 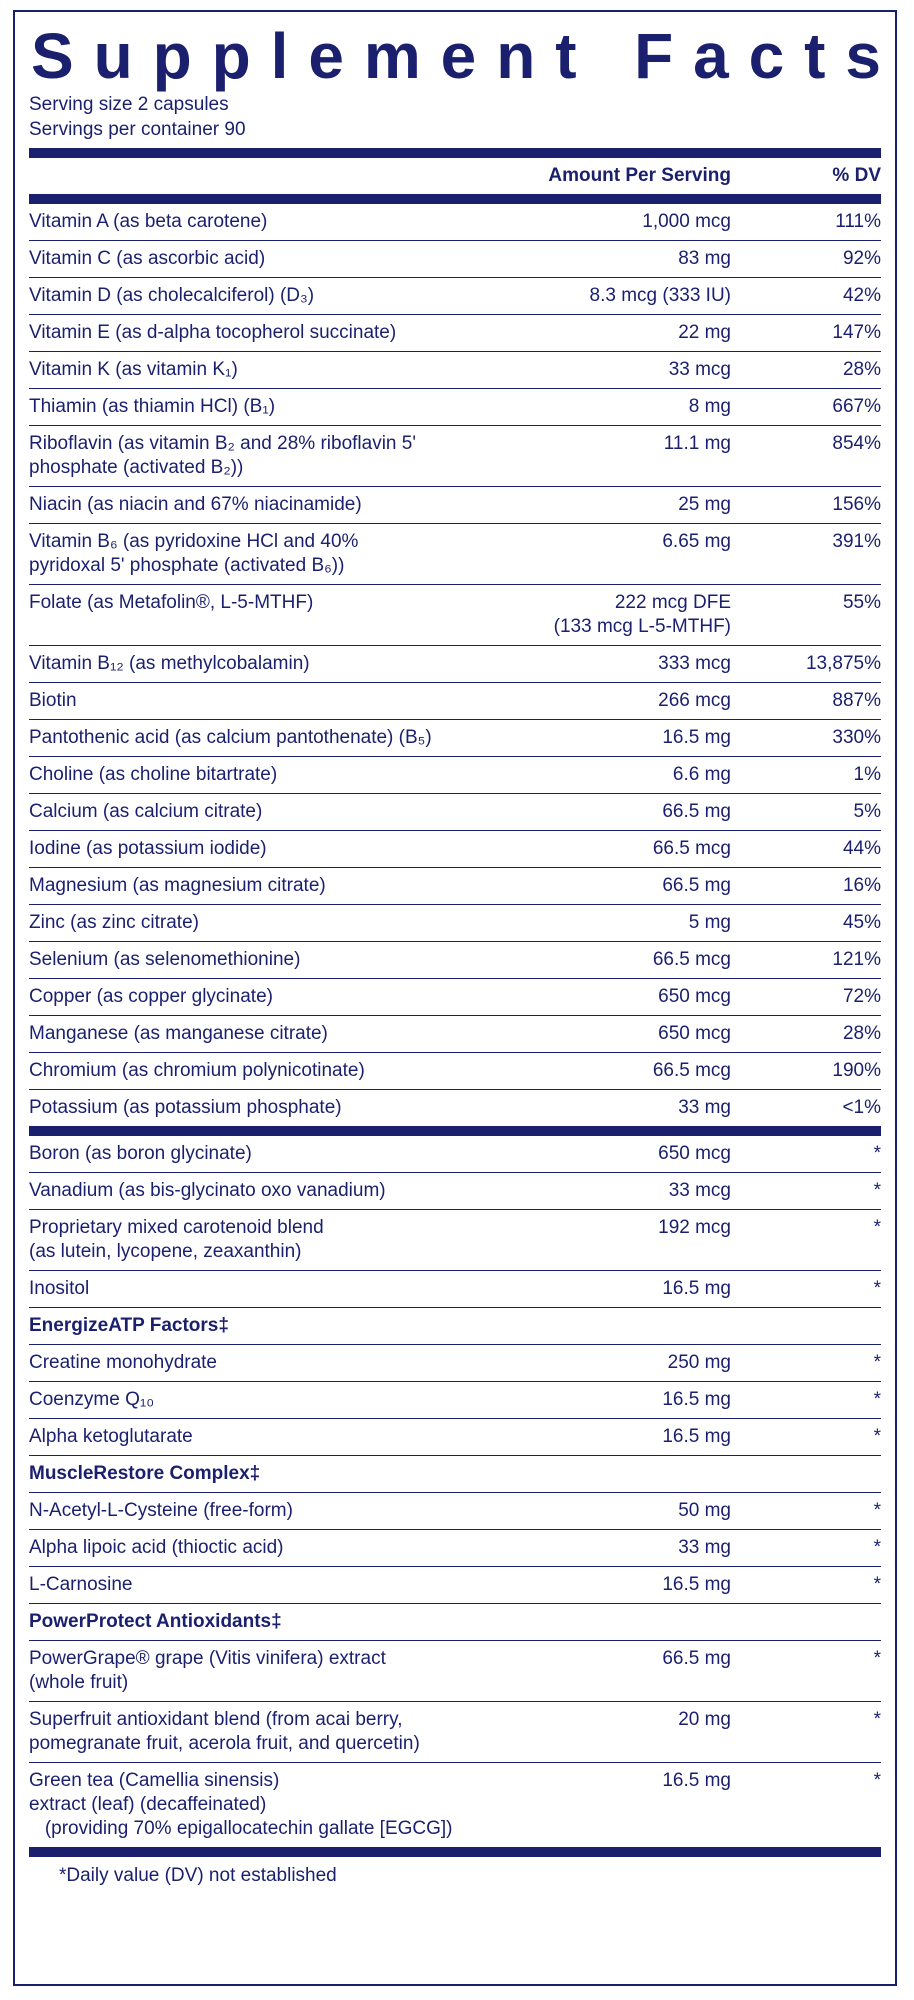 I want to click on nutrient-name: N-Acetyl-L-Cysteine (free-form), so click(x=161, y=1510).